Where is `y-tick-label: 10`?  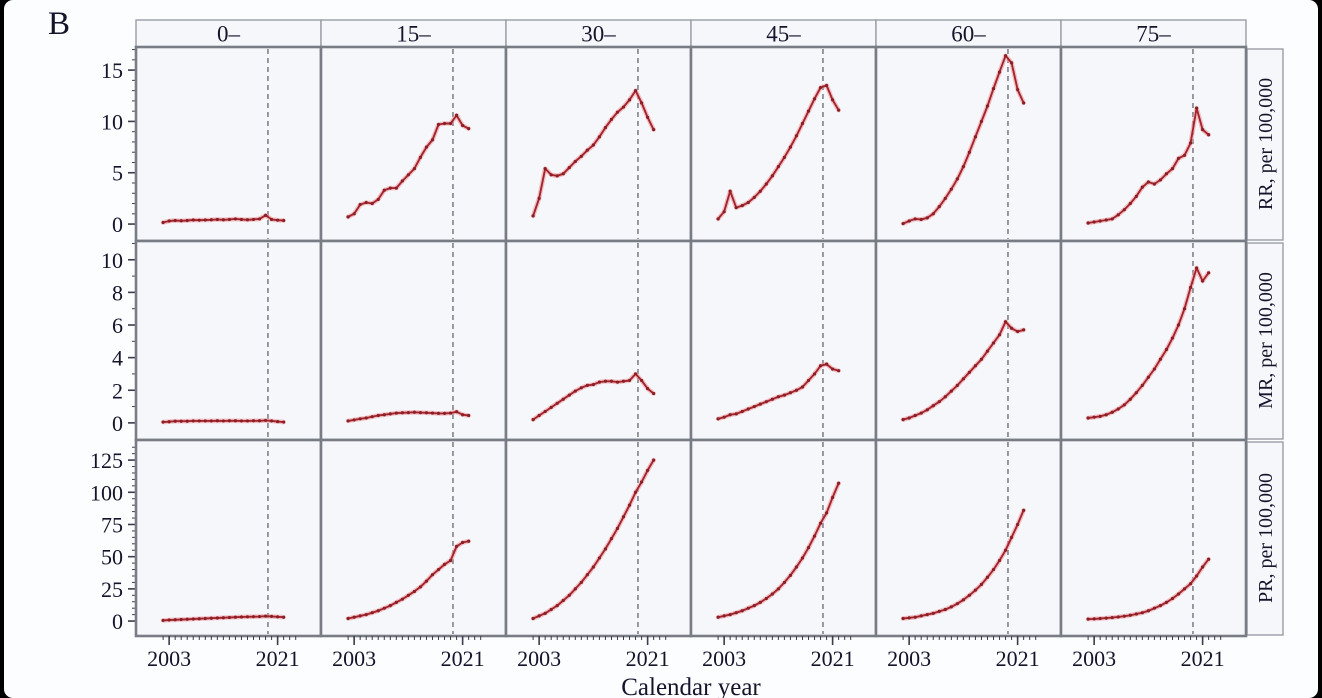 y-tick-label: 10 is located at coordinates (112, 260).